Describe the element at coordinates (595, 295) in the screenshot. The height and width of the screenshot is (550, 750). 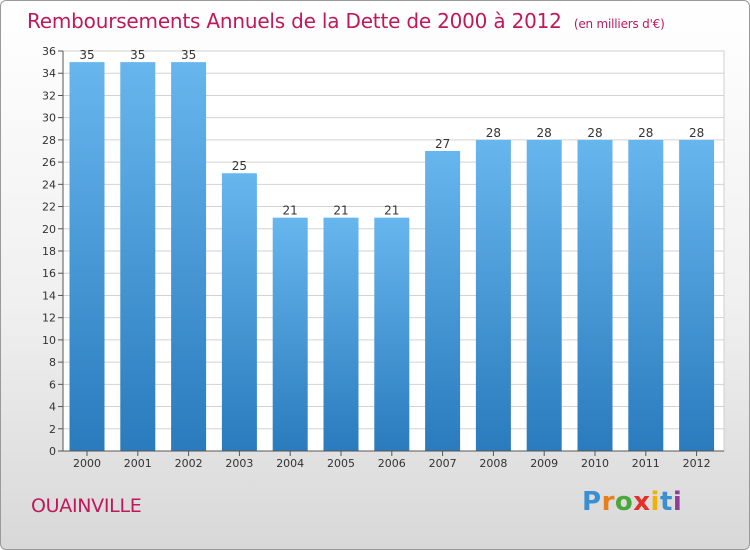
I see `bar-2010` at that location.